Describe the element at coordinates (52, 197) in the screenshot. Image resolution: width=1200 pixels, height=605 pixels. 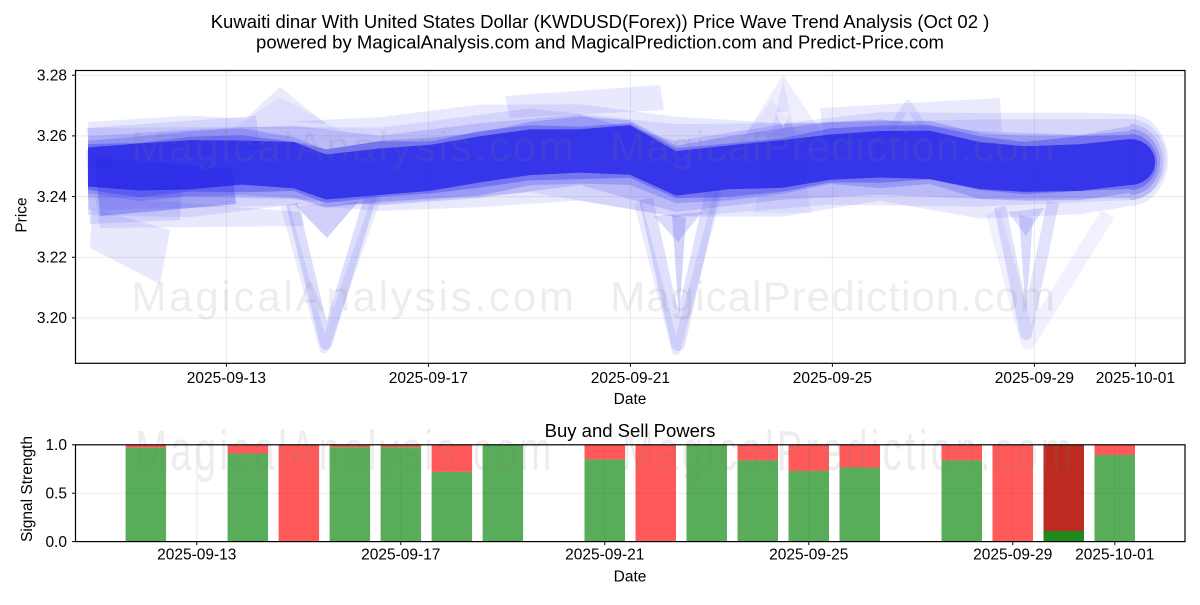
I see `svg-text: 3.24` at that location.